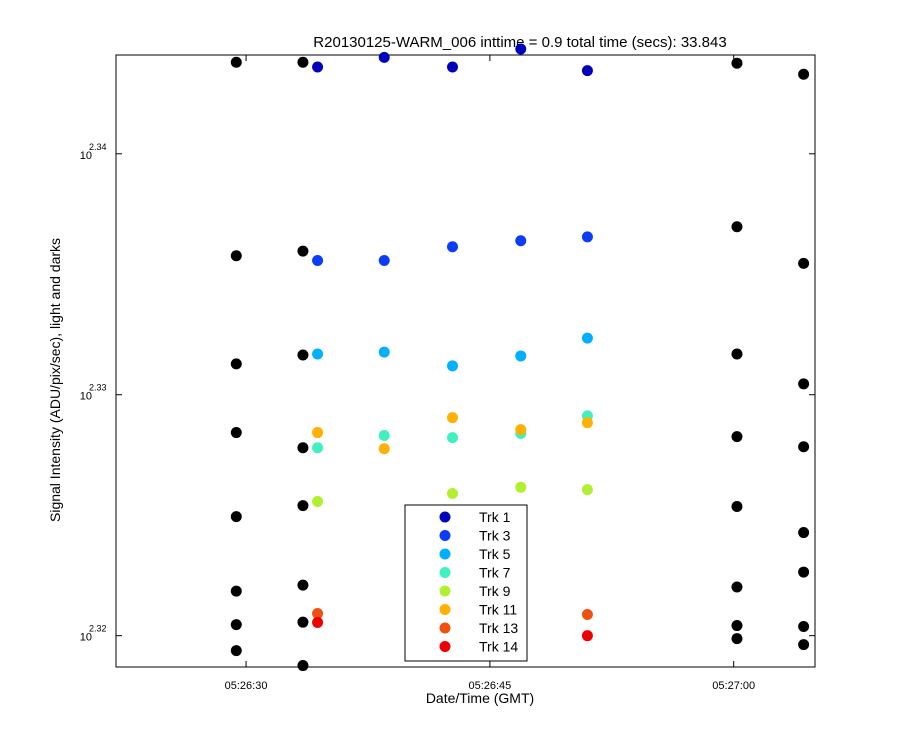 This screenshot has height=750, width=900. I want to click on y-tick-exponent: 2.34, so click(98, 147).